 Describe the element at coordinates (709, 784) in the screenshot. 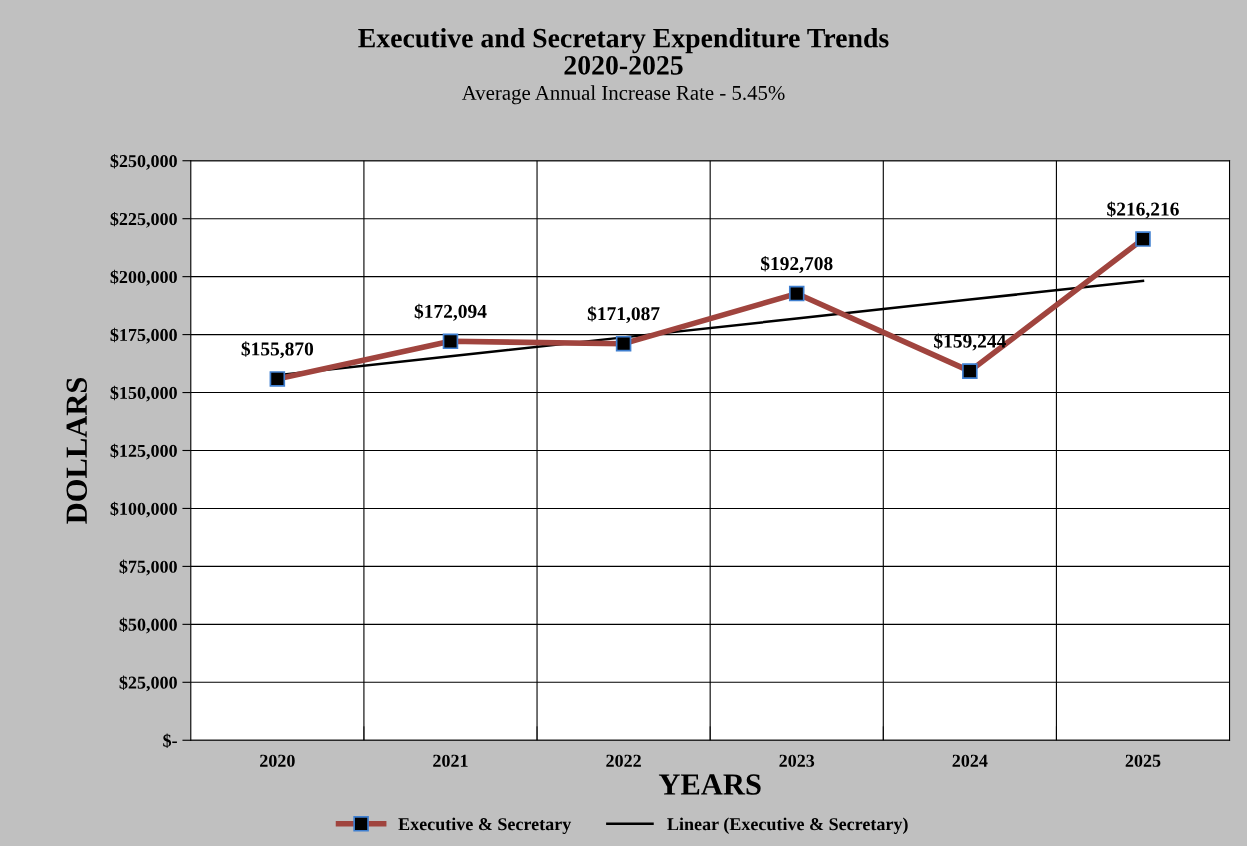

I see `x-axis-title: YEARS` at that location.